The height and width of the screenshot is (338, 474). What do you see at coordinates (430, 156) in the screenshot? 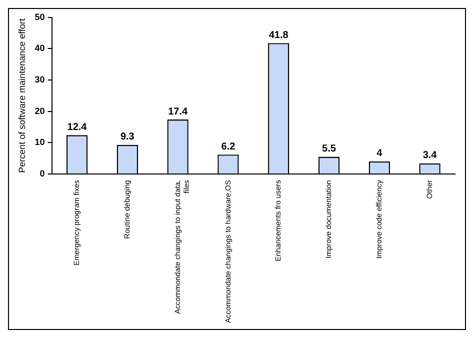
I see `data-label: 3.4` at bounding box center [430, 156].